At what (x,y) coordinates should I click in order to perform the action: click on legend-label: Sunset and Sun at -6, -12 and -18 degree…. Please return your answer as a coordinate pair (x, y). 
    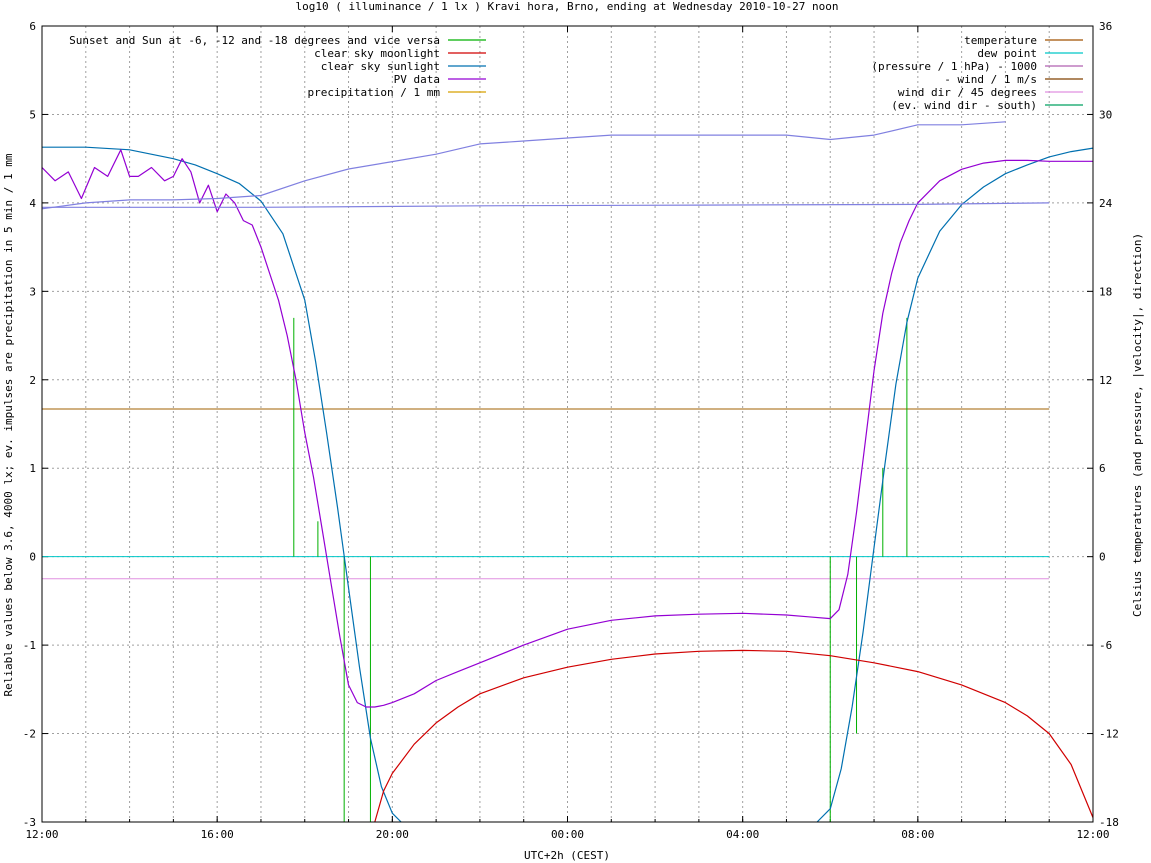
    Looking at the image, I should click on (254, 40).